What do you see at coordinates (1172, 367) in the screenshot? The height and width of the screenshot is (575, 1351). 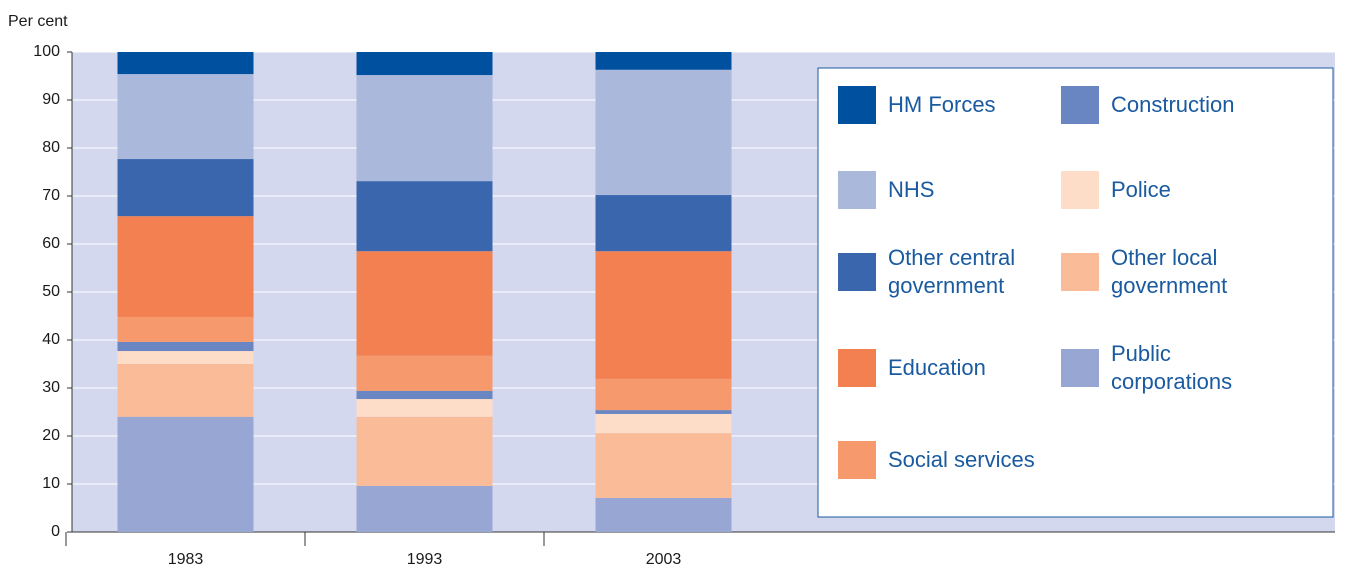 I see `legend-label: Public corporations` at bounding box center [1172, 367].